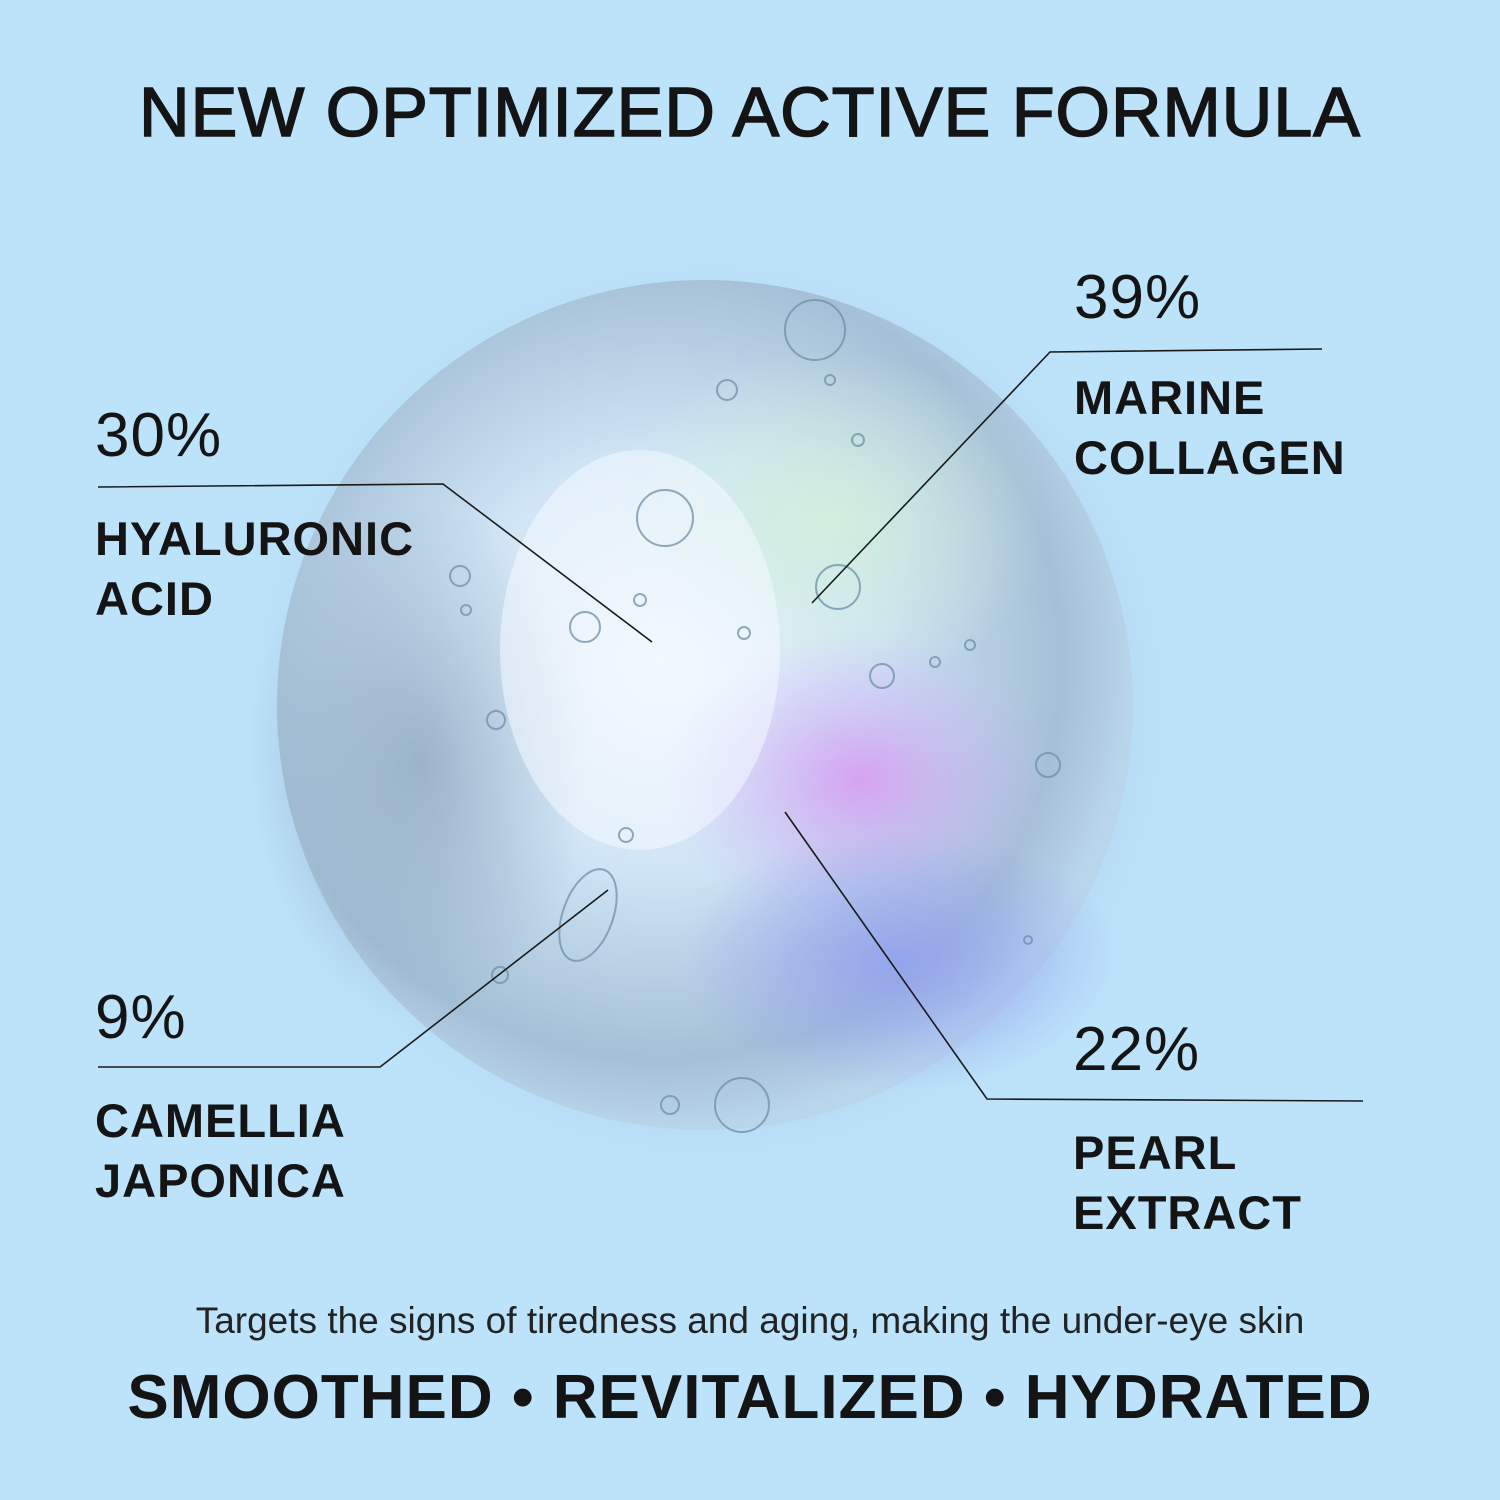 The width and height of the screenshot is (1500, 1500). I want to click on ingredient-hyaluronic: 30% HYALURONIC ACID, so click(254, 514).